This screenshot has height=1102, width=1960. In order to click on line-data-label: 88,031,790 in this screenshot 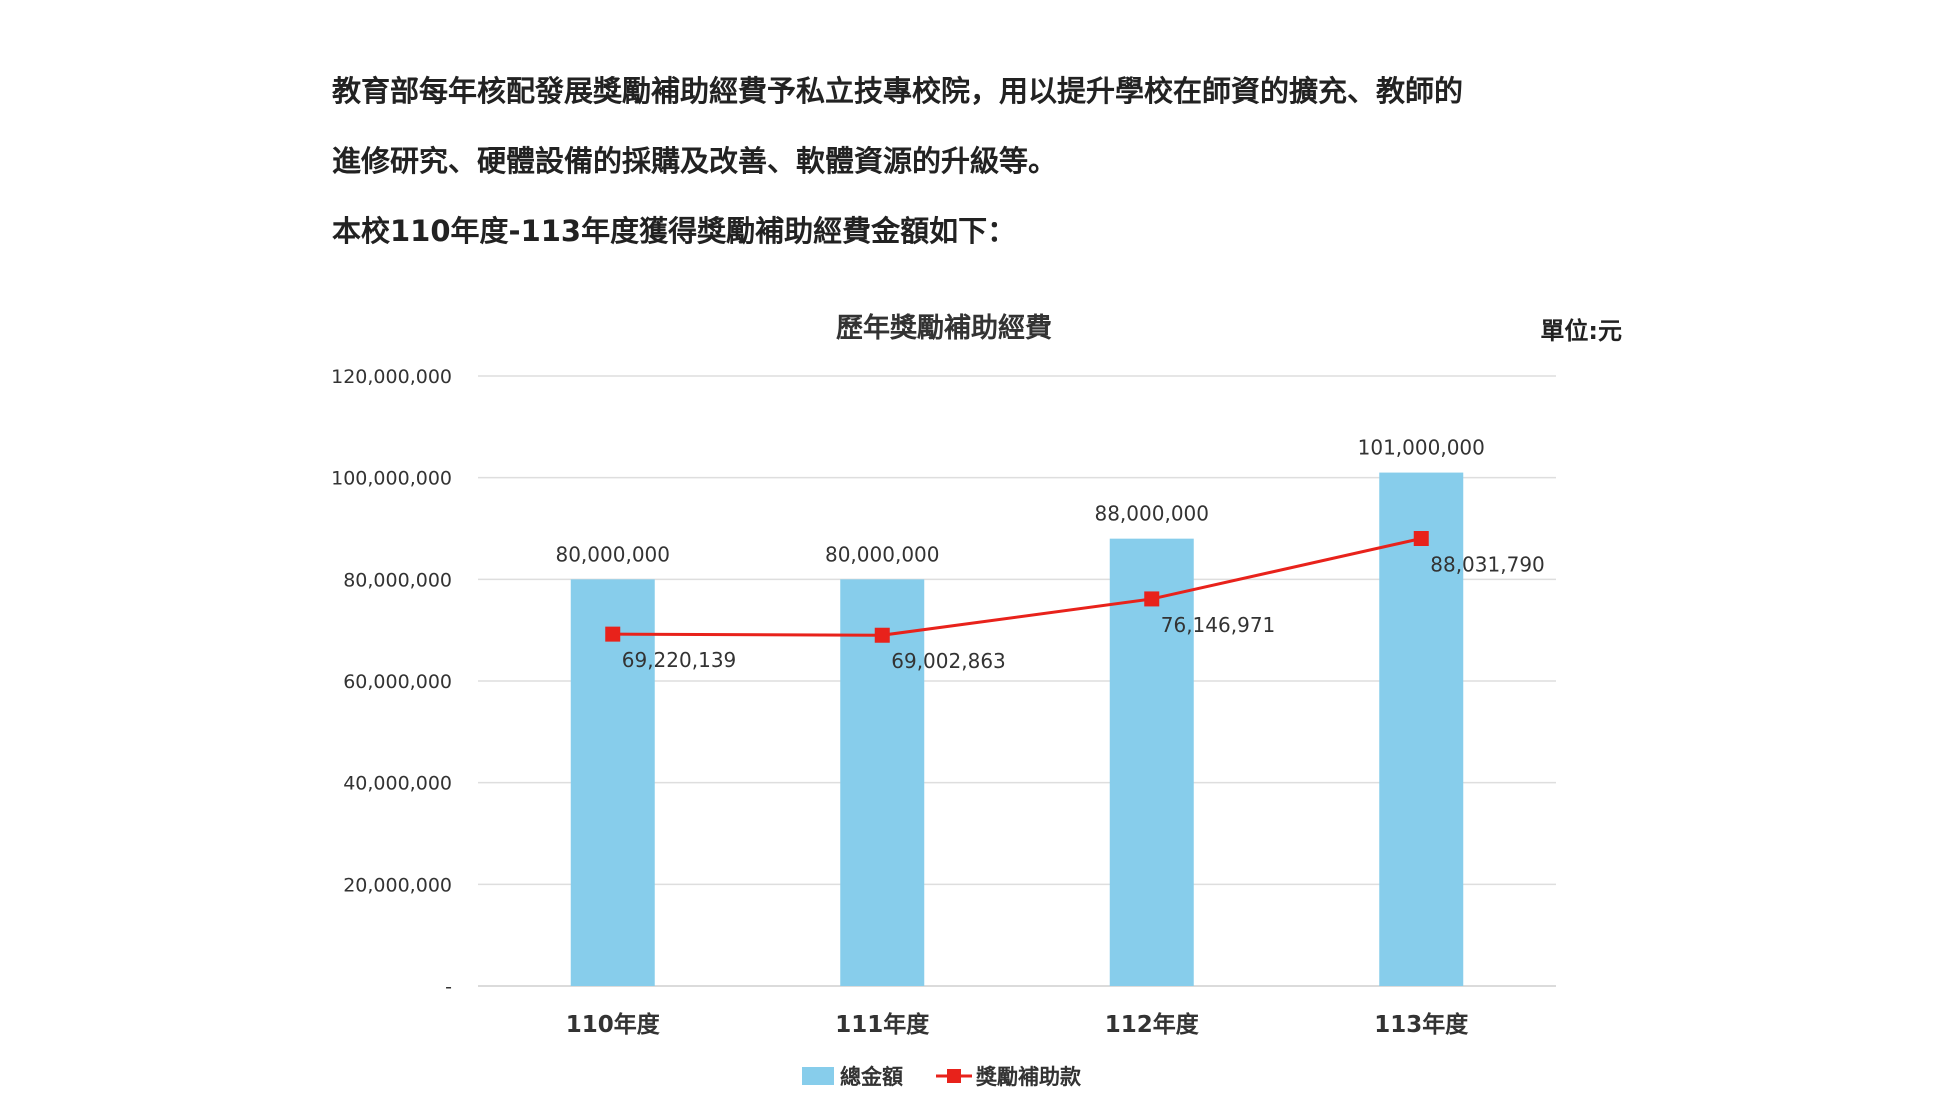, I will do `click(1487, 565)`.